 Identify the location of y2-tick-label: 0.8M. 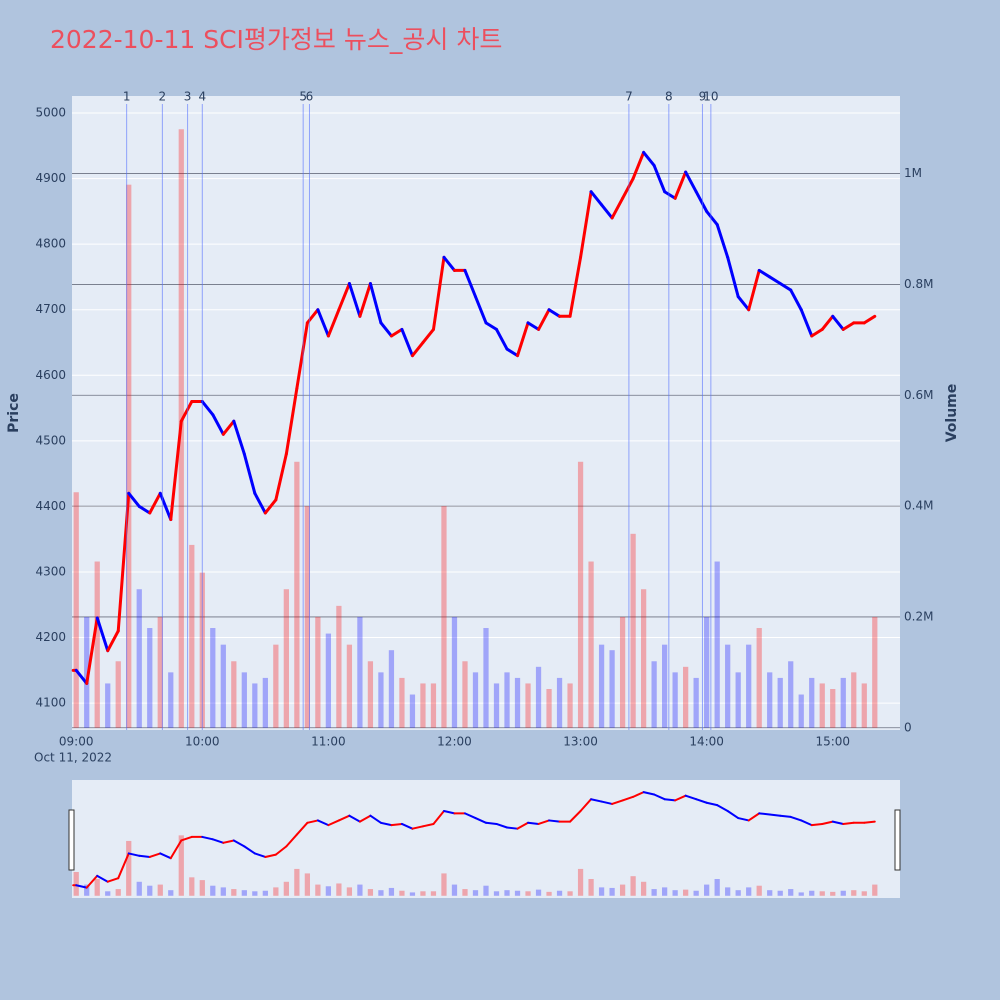
(918, 284).